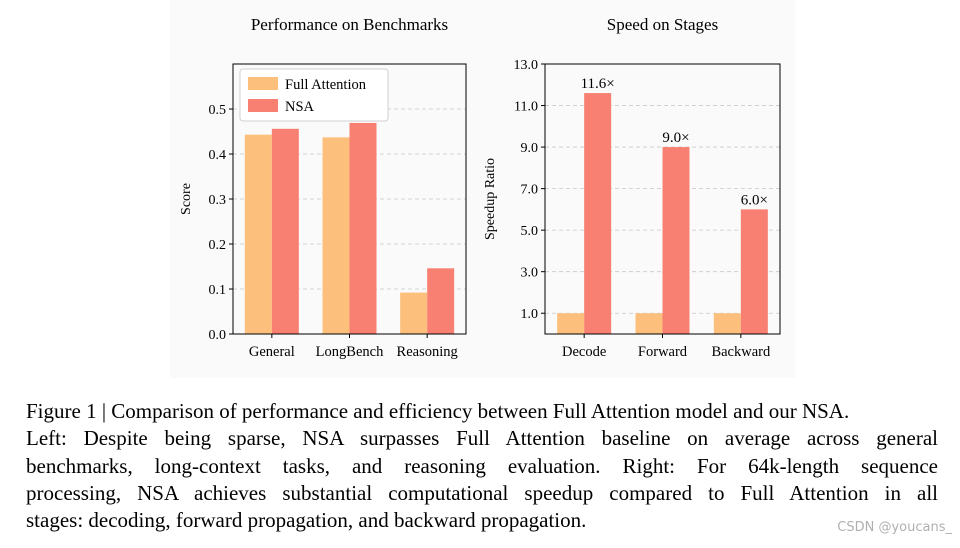 Image resolution: width=960 pixels, height=548 pixels. Describe the element at coordinates (662, 24) in the screenshot. I see `chart-title: Speed on Stages` at that location.